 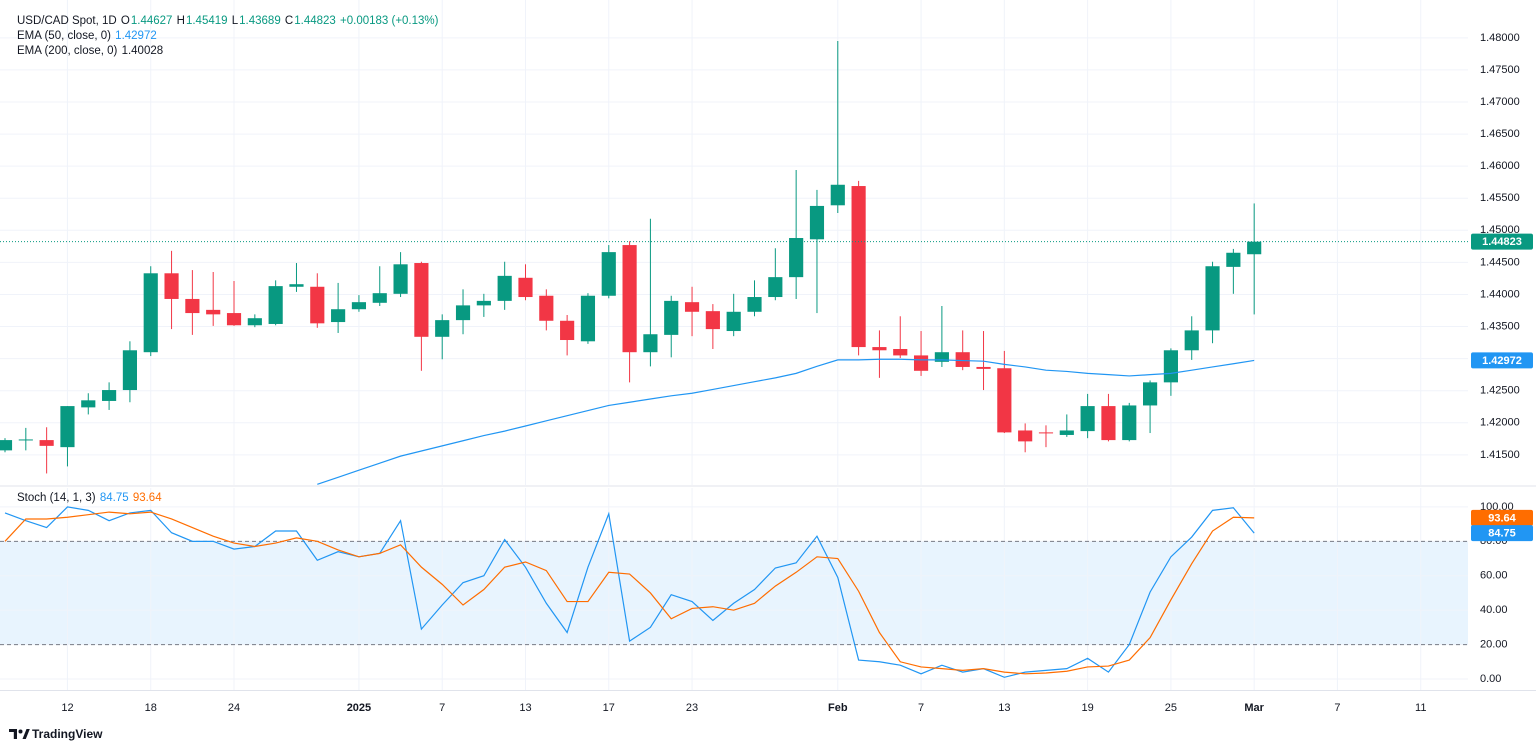 What do you see at coordinates (1500, 230) in the screenshot?
I see `y-tick-label: 1.45000` at bounding box center [1500, 230].